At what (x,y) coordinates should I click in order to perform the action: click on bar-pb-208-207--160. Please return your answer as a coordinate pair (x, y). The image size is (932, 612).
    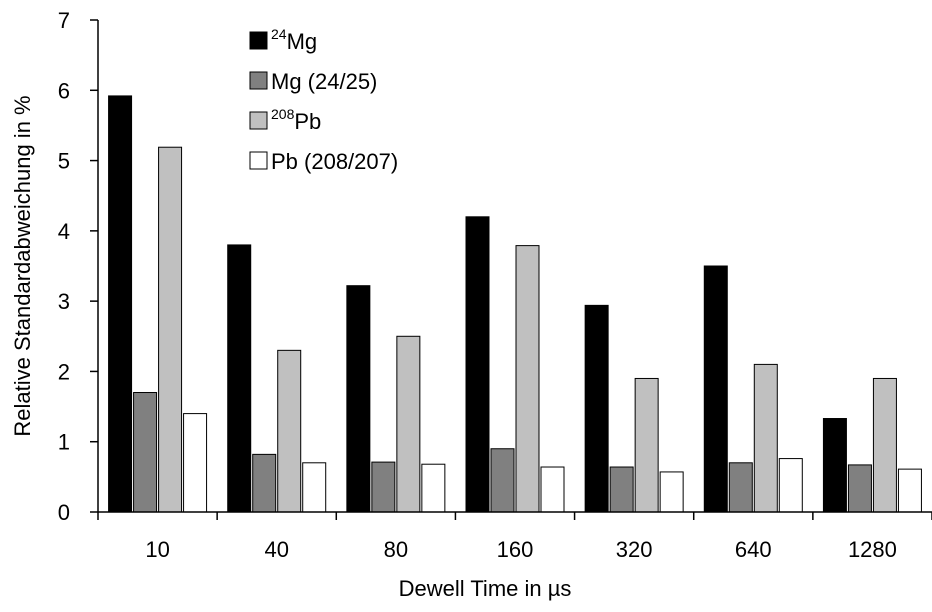
    Looking at the image, I should click on (552, 489).